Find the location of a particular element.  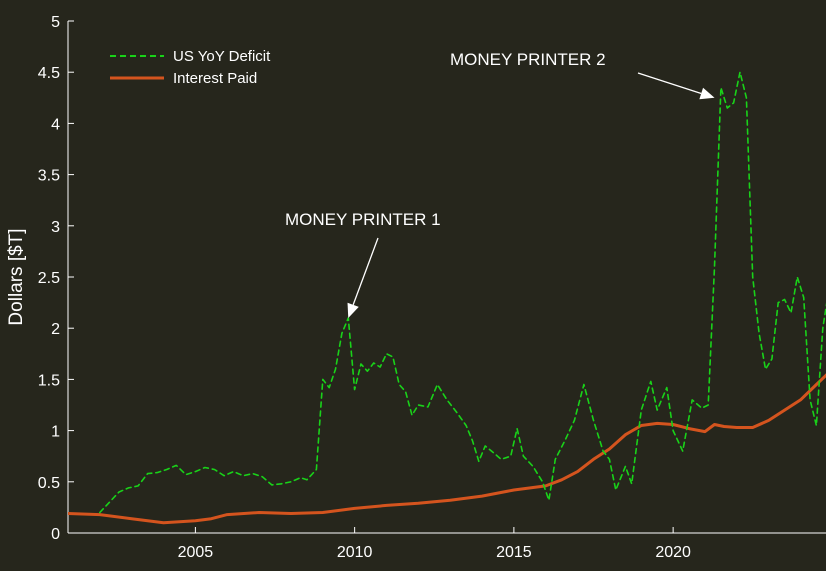

y-tick-label: 0.5 is located at coordinates (49, 483).